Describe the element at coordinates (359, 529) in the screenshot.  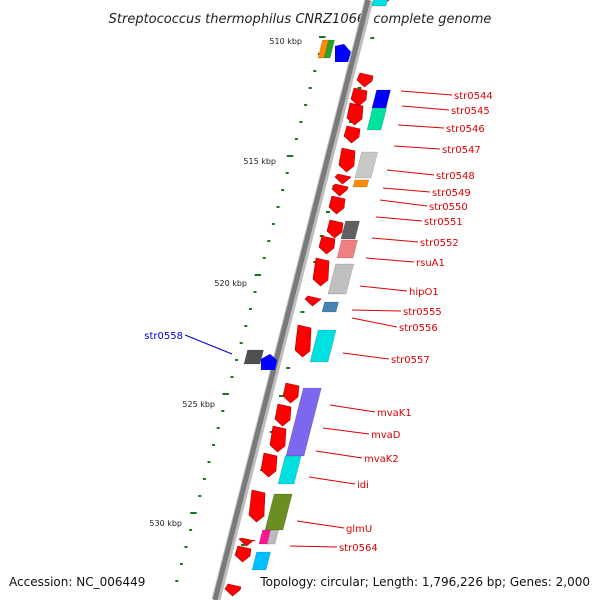
I see `gene-label-glmU: glmU` at that location.